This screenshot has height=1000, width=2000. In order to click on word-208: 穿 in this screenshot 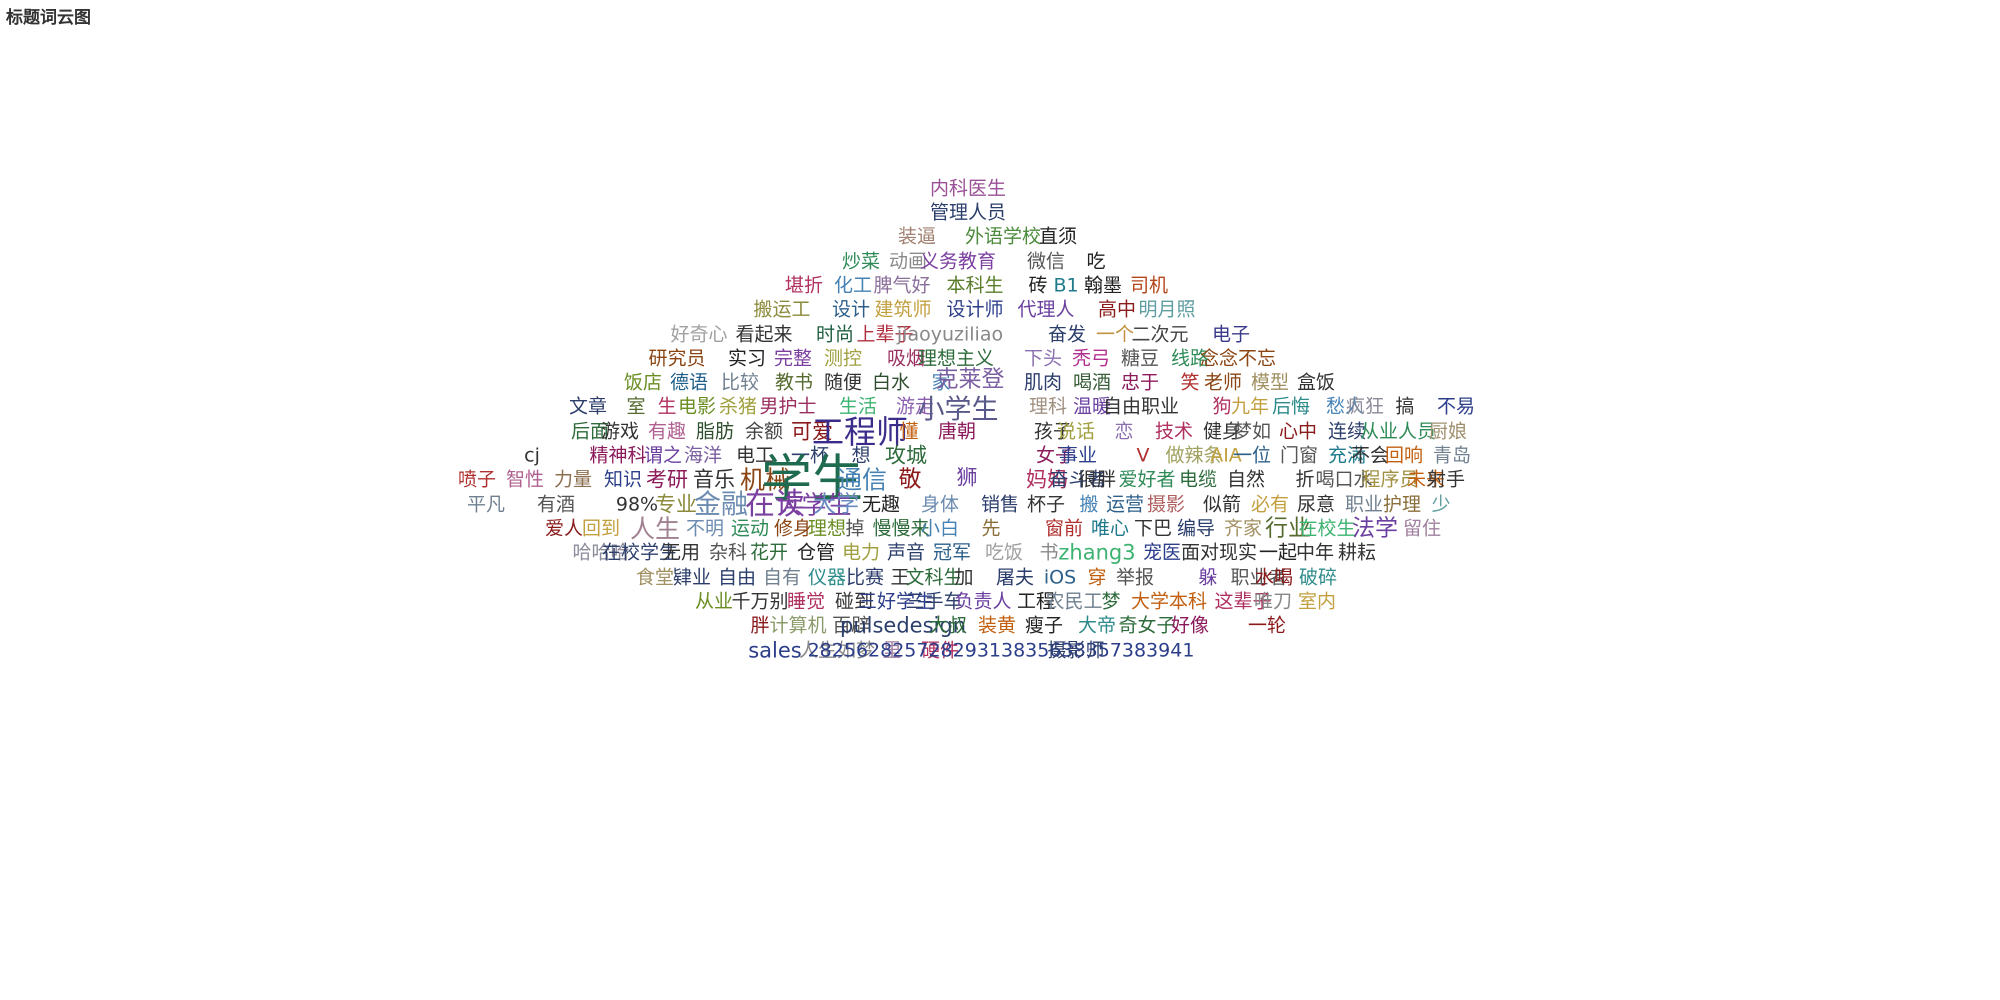, I will do `click(1097, 577)`.